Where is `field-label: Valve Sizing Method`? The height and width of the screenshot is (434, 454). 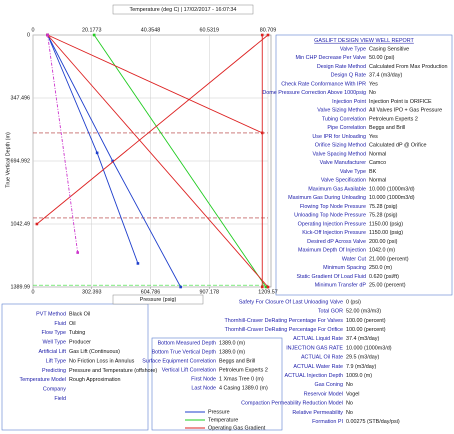
field-label: Valve Sizing Method is located at coordinates (341, 111).